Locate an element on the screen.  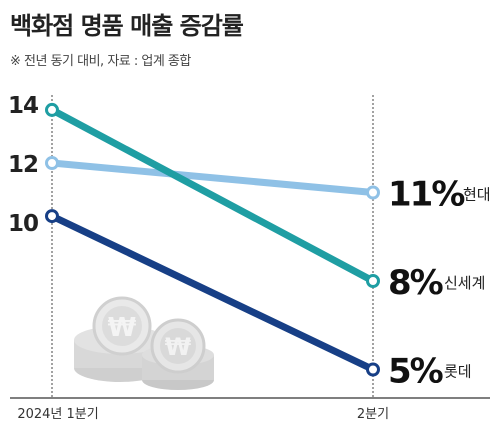
chart-subtitle: ※ 전년 동기 대비, 자료 : 업계 종합 is located at coordinates (100, 61).